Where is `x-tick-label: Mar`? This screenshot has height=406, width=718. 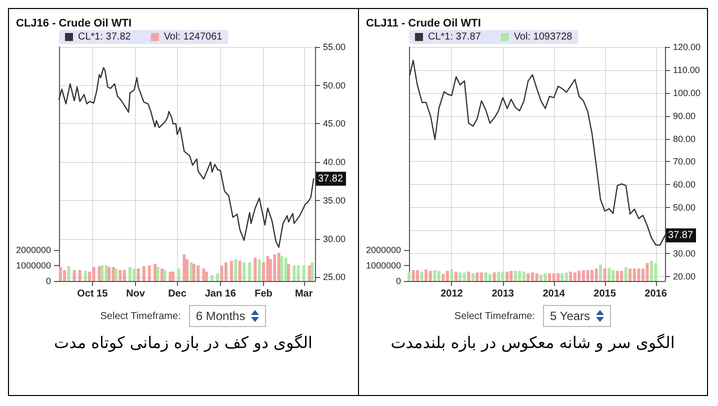
x-tick-label: Mar is located at coordinates (304, 294).